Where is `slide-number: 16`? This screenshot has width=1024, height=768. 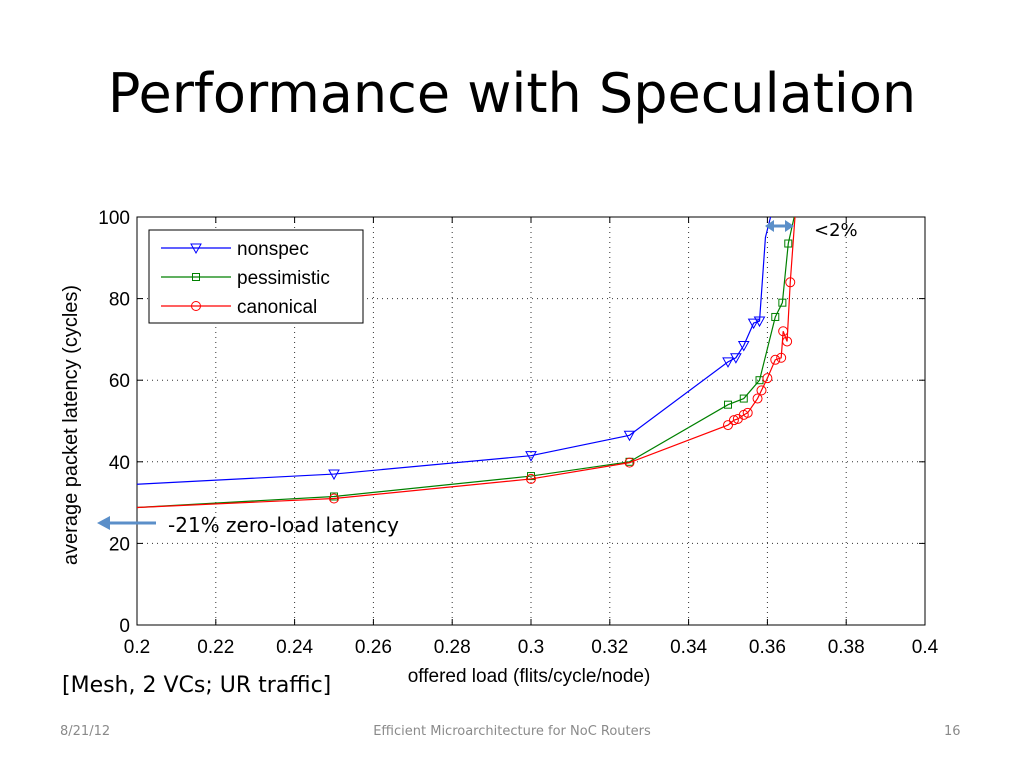
slide-number: 16 is located at coordinates (952, 731).